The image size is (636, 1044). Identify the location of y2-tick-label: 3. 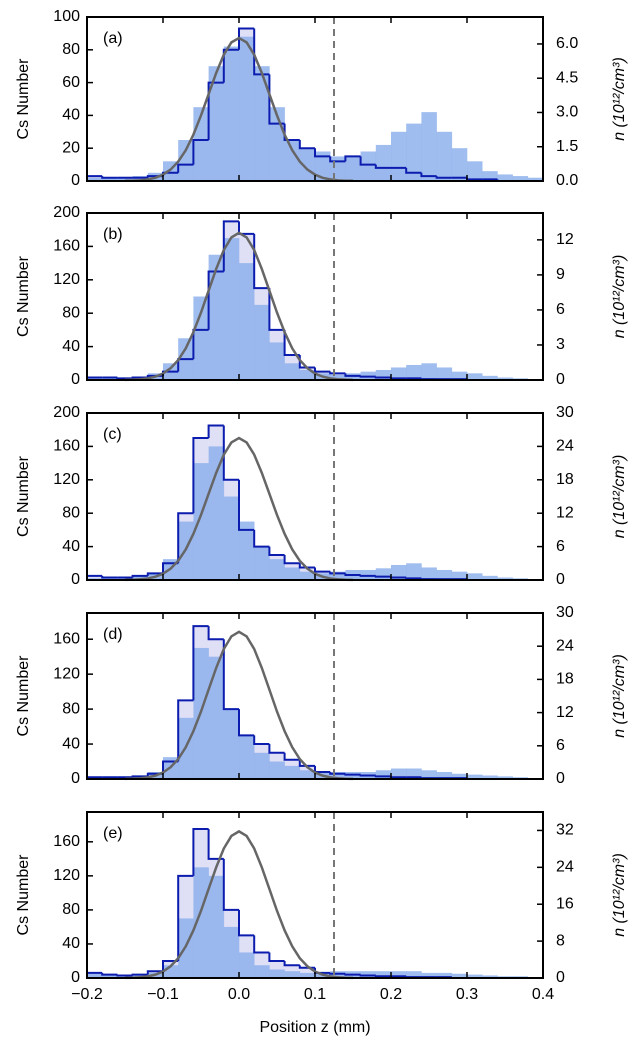
(560, 344).